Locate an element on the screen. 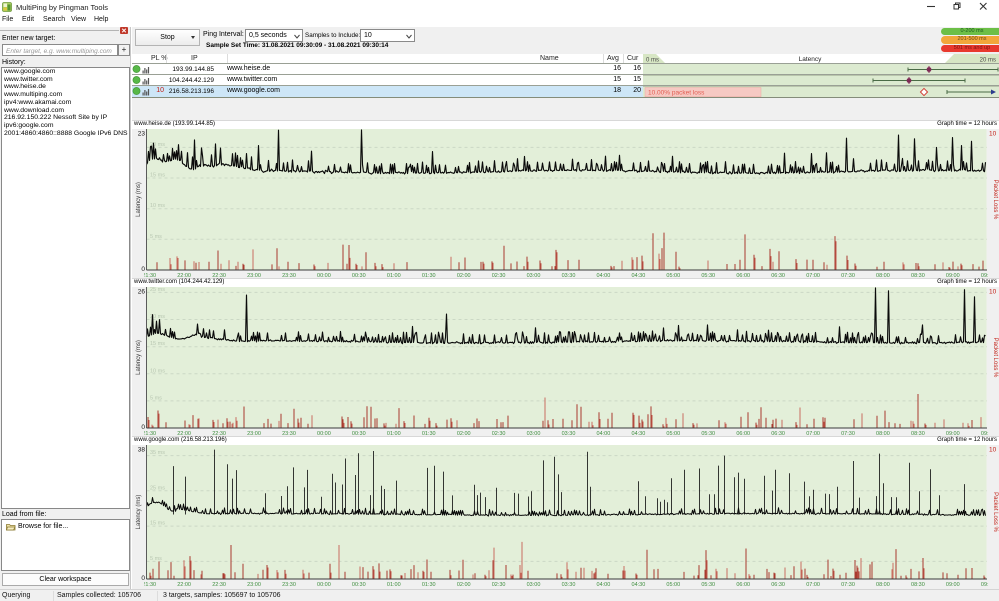 The height and width of the screenshot is (601, 999). svg-text: 26 is located at coordinates (142, 291).